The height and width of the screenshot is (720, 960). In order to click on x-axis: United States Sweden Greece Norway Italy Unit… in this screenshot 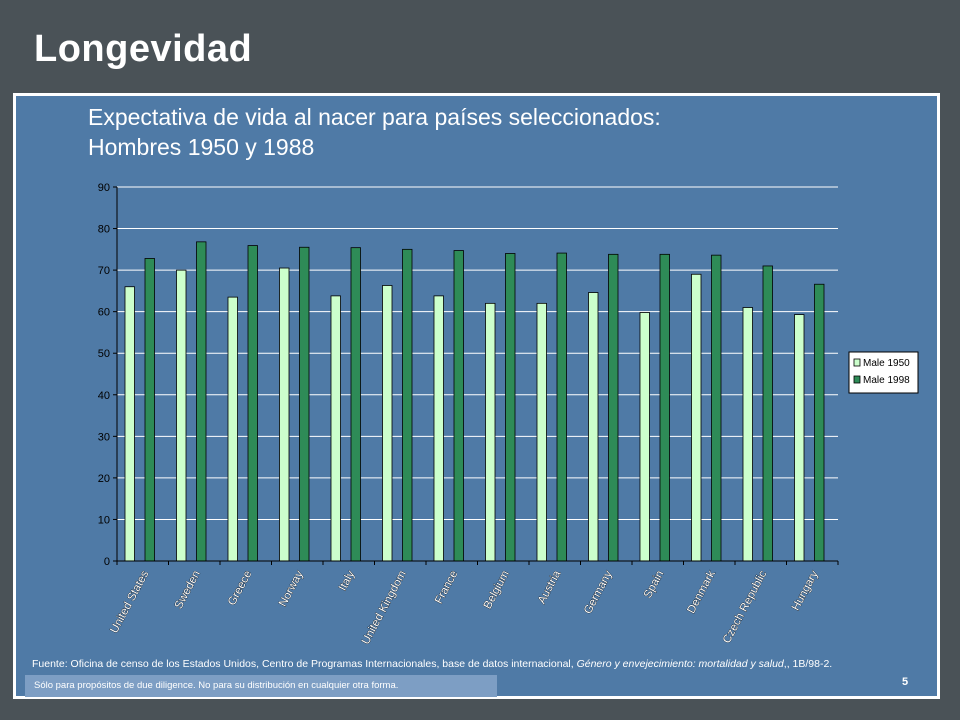, I will do `click(473, 603)`.